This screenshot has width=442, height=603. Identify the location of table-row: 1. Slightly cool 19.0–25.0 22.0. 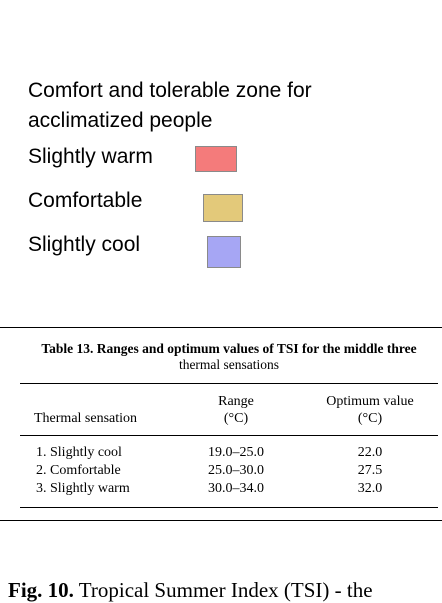
(221, 454).